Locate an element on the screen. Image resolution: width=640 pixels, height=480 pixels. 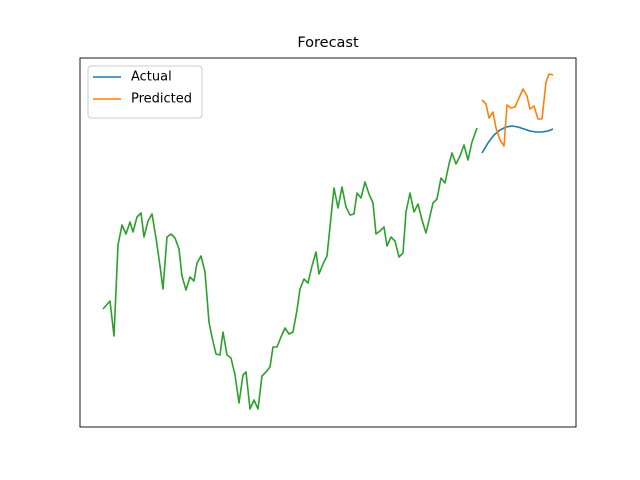
legend-label: Predicted is located at coordinates (161, 99).